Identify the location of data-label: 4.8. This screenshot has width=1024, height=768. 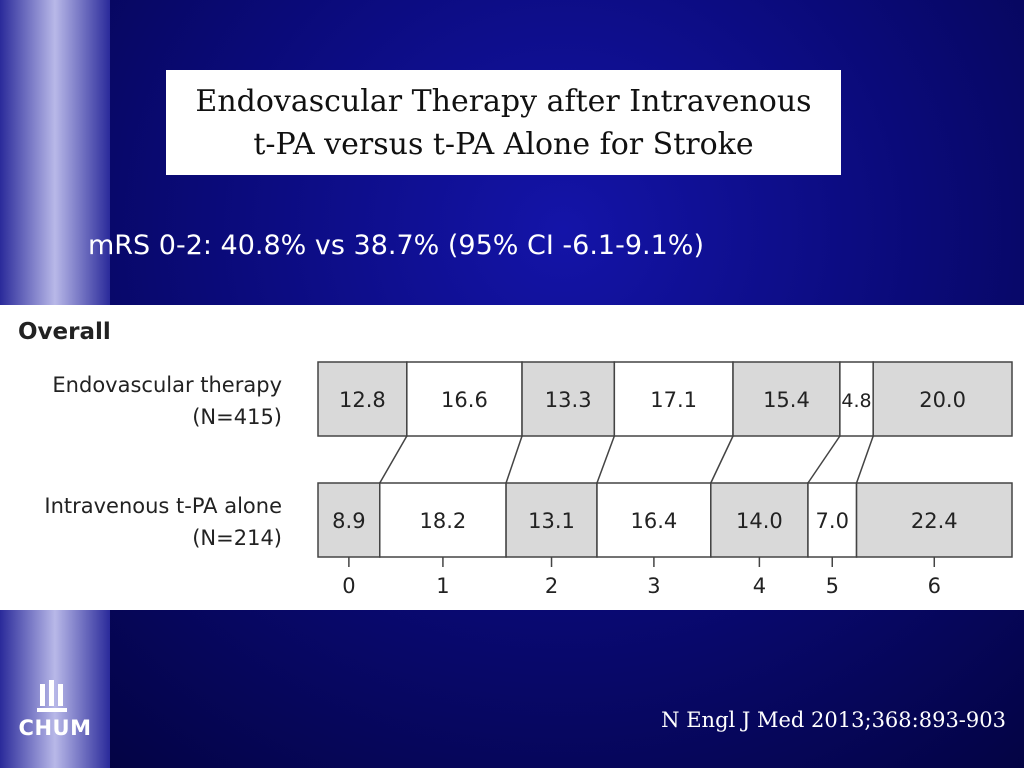
(856, 401).